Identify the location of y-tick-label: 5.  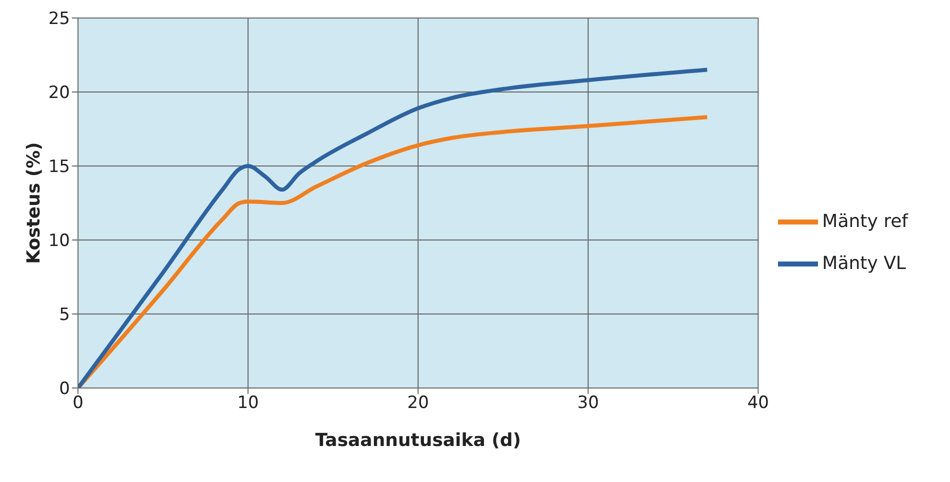
(64, 315).